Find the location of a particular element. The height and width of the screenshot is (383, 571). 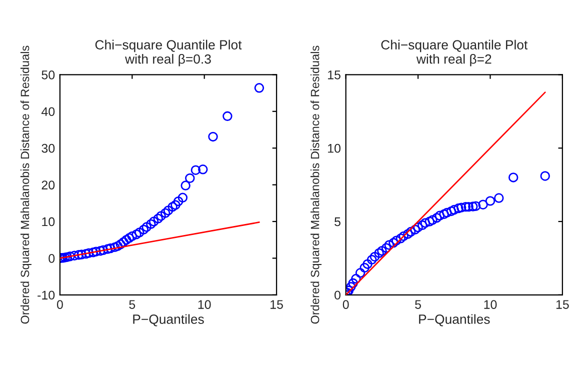

y-tick-label: 5 is located at coordinates (337, 221).